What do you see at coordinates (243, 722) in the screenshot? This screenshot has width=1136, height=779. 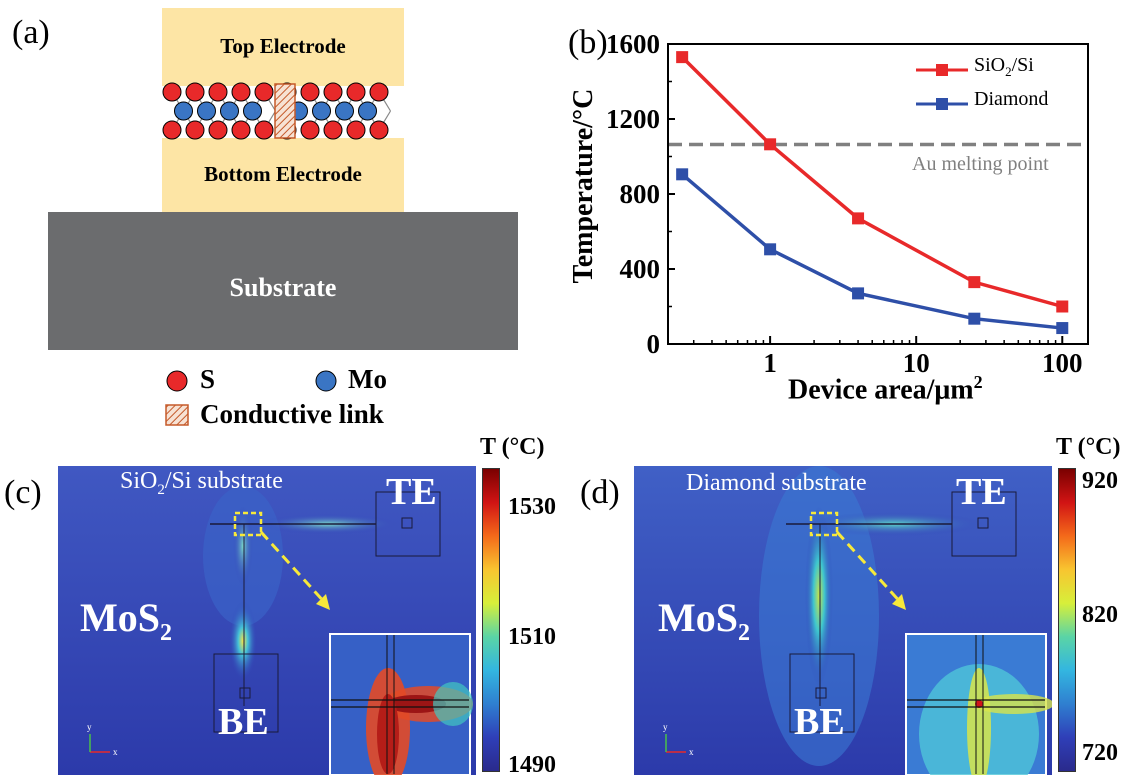 I see `be-label-c: BE` at bounding box center [243, 722].